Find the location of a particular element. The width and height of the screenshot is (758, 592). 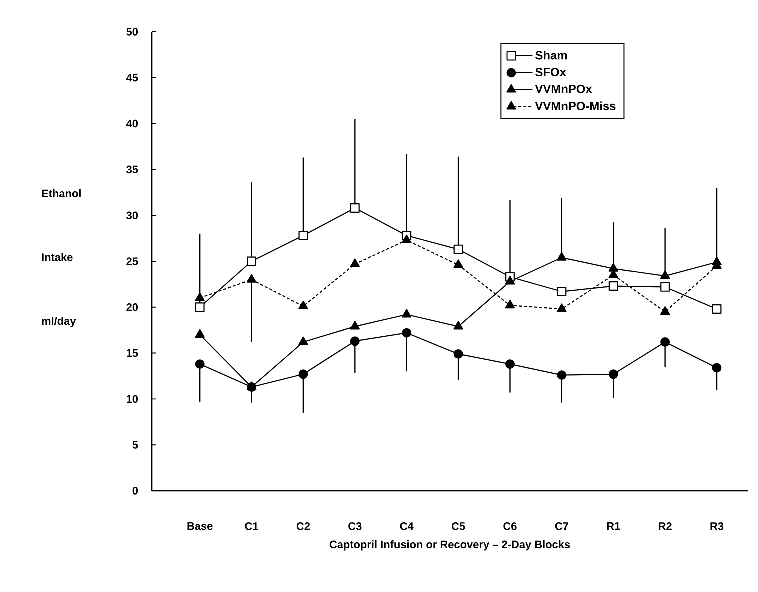

x-tick-label: C5 is located at coordinates (459, 526).